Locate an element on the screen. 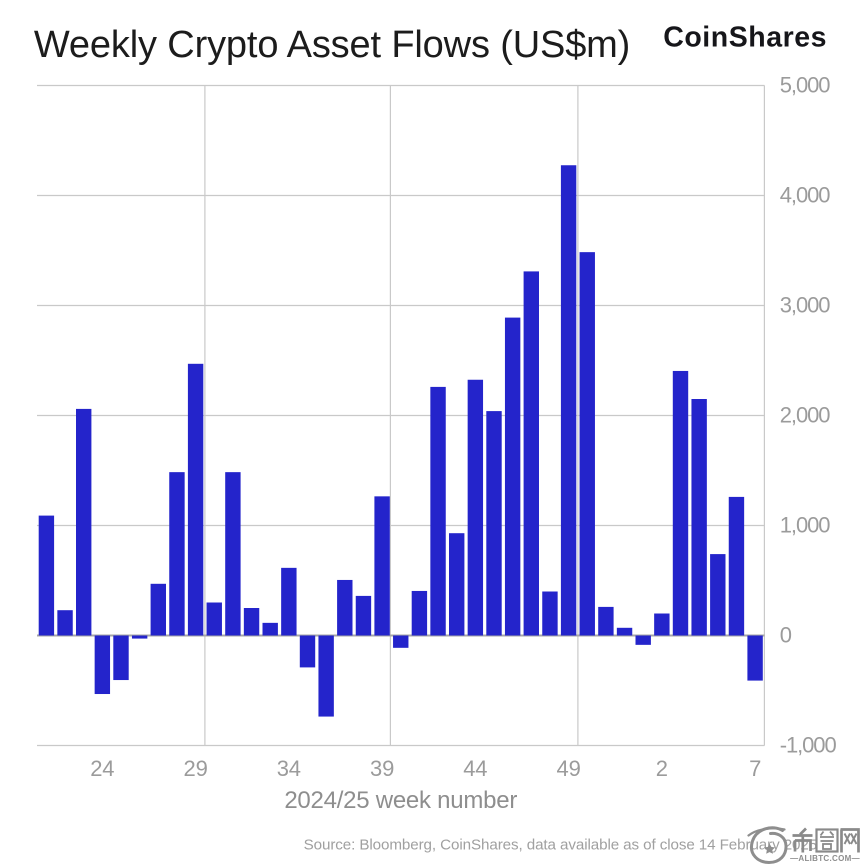 The height and width of the screenshot is (864, 860). svg-text: 0 is located at coordinates (786, 635).